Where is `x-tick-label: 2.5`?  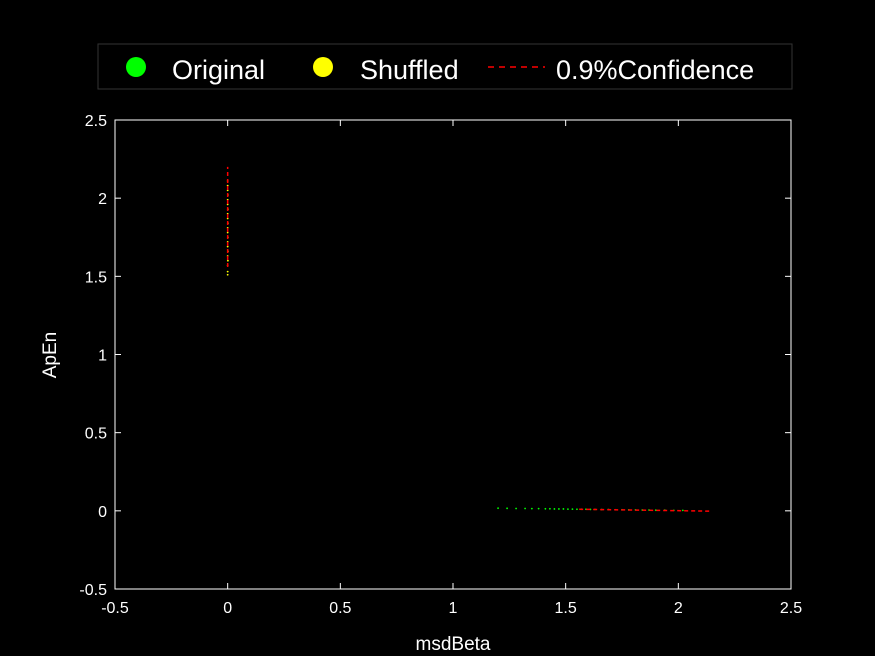
x-tick-label: 2.5 is located at coordinates (791, 608).